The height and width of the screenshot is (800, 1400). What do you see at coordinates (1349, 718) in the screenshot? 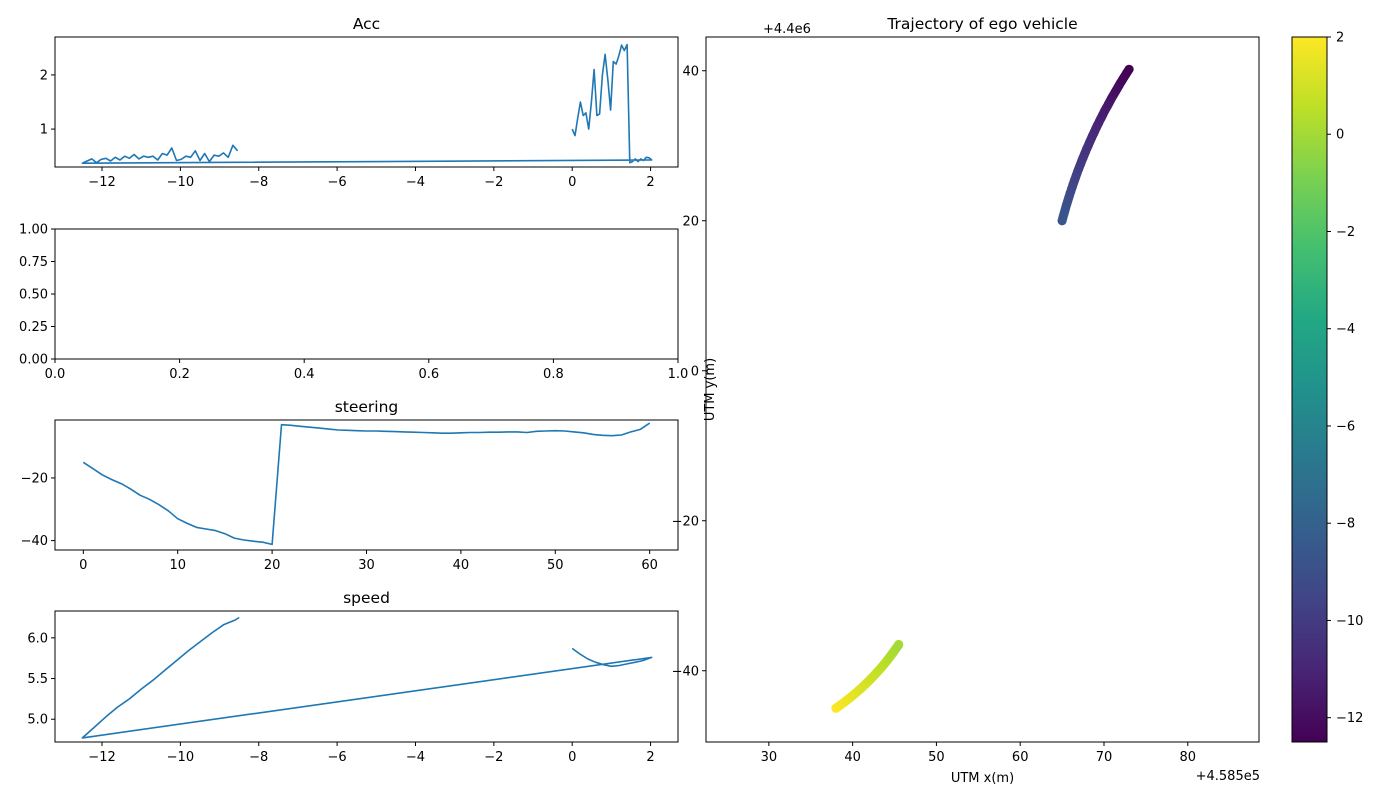
I see `colorbar-tick-label: −12` at bounding box center [1349, 718].